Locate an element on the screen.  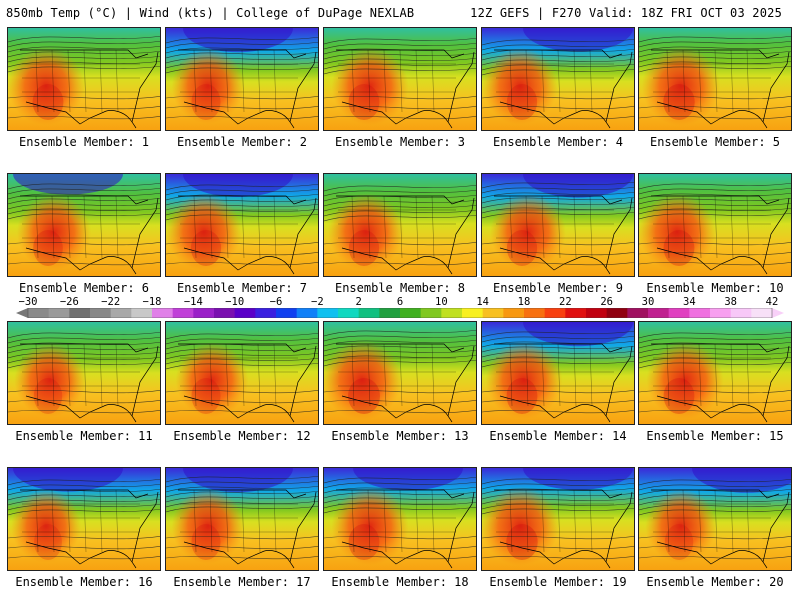
ensemble-member-label: Ensemble Member: 16 is located at coordinates (84, 582).